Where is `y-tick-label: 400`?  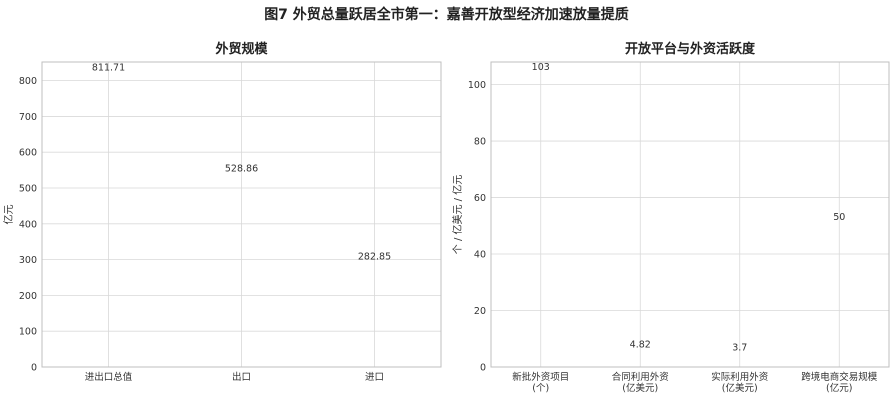 y-tick-label: 400 is located at coordinates (28, 224).